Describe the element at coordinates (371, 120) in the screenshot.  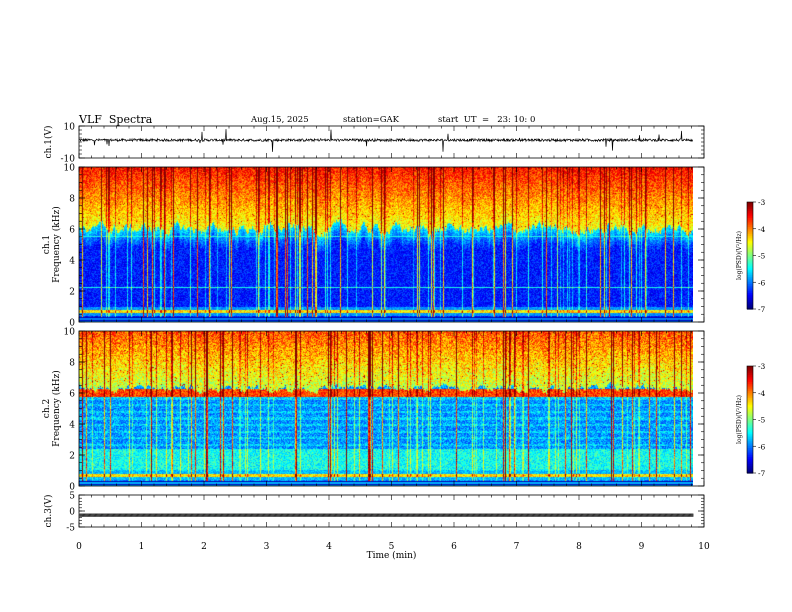
I see `station-label: station=GAK` at that location.